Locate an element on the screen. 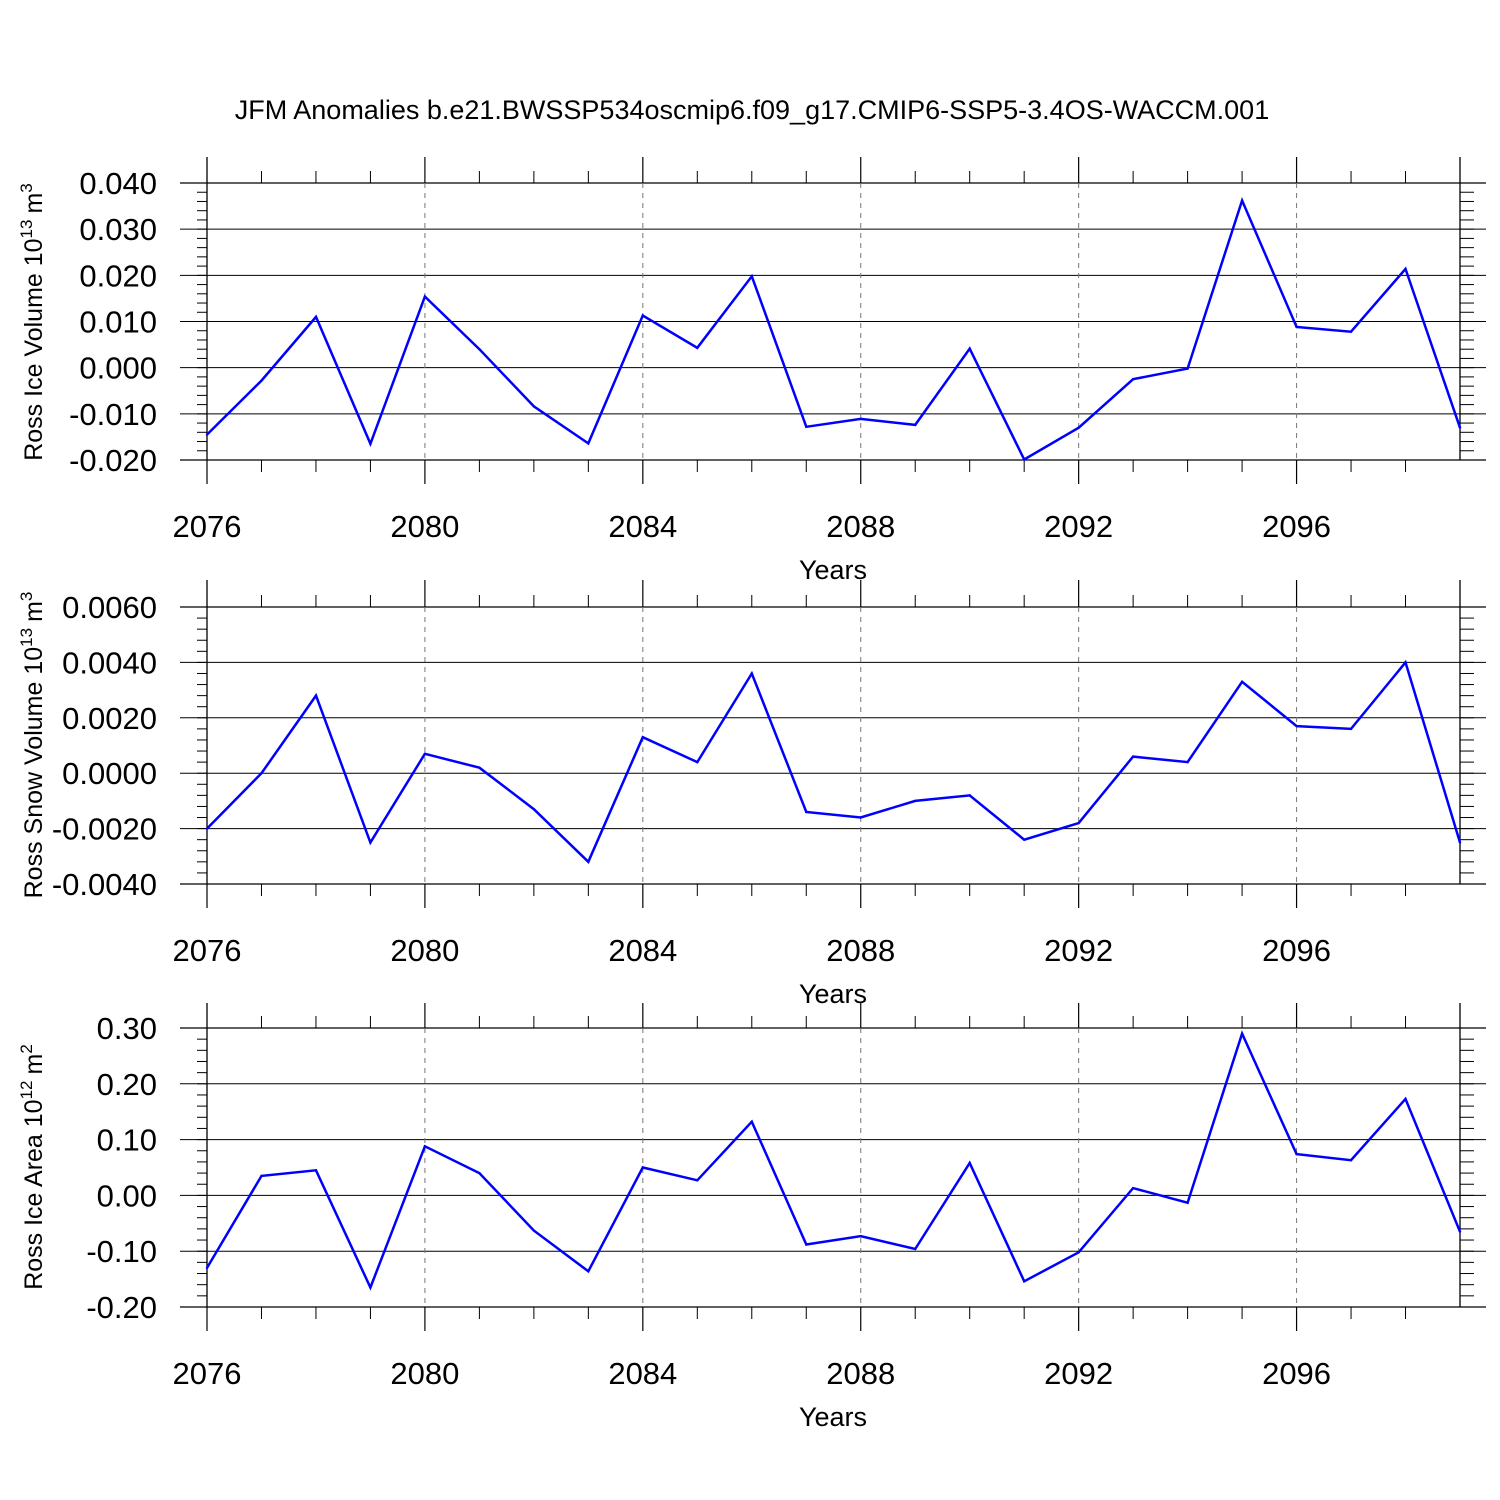  x-axis-title: Years is located at coordinates (833, 570).